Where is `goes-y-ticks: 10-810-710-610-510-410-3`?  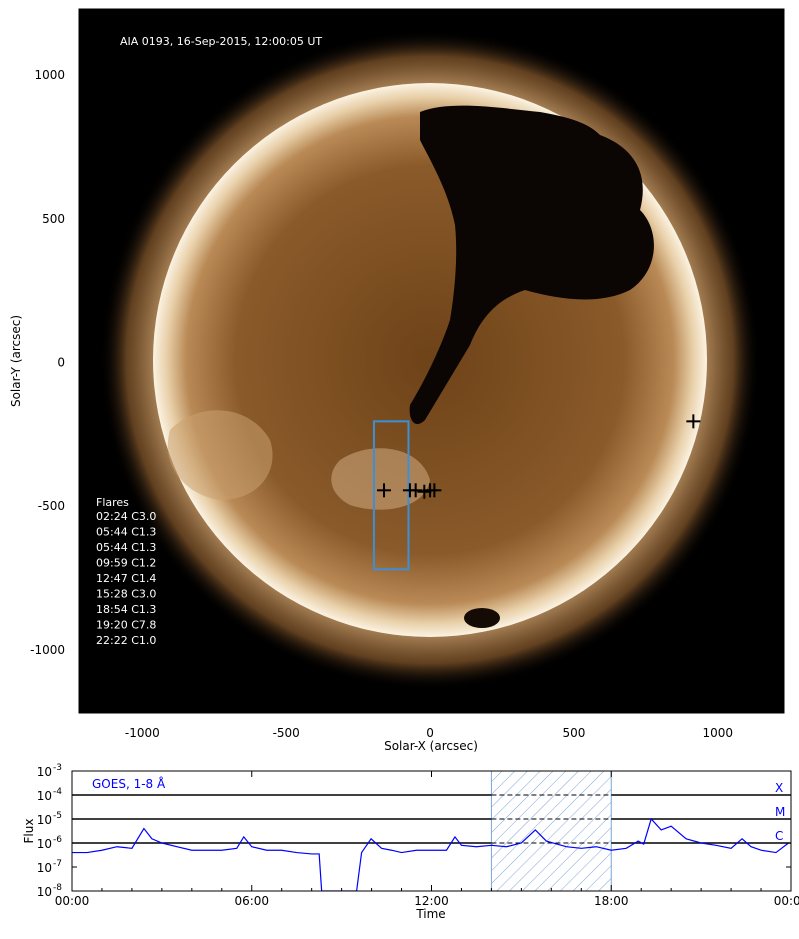 goes-y-ticks: 10-810-710-610-510-410-3 is located at coordinates (414, 831).